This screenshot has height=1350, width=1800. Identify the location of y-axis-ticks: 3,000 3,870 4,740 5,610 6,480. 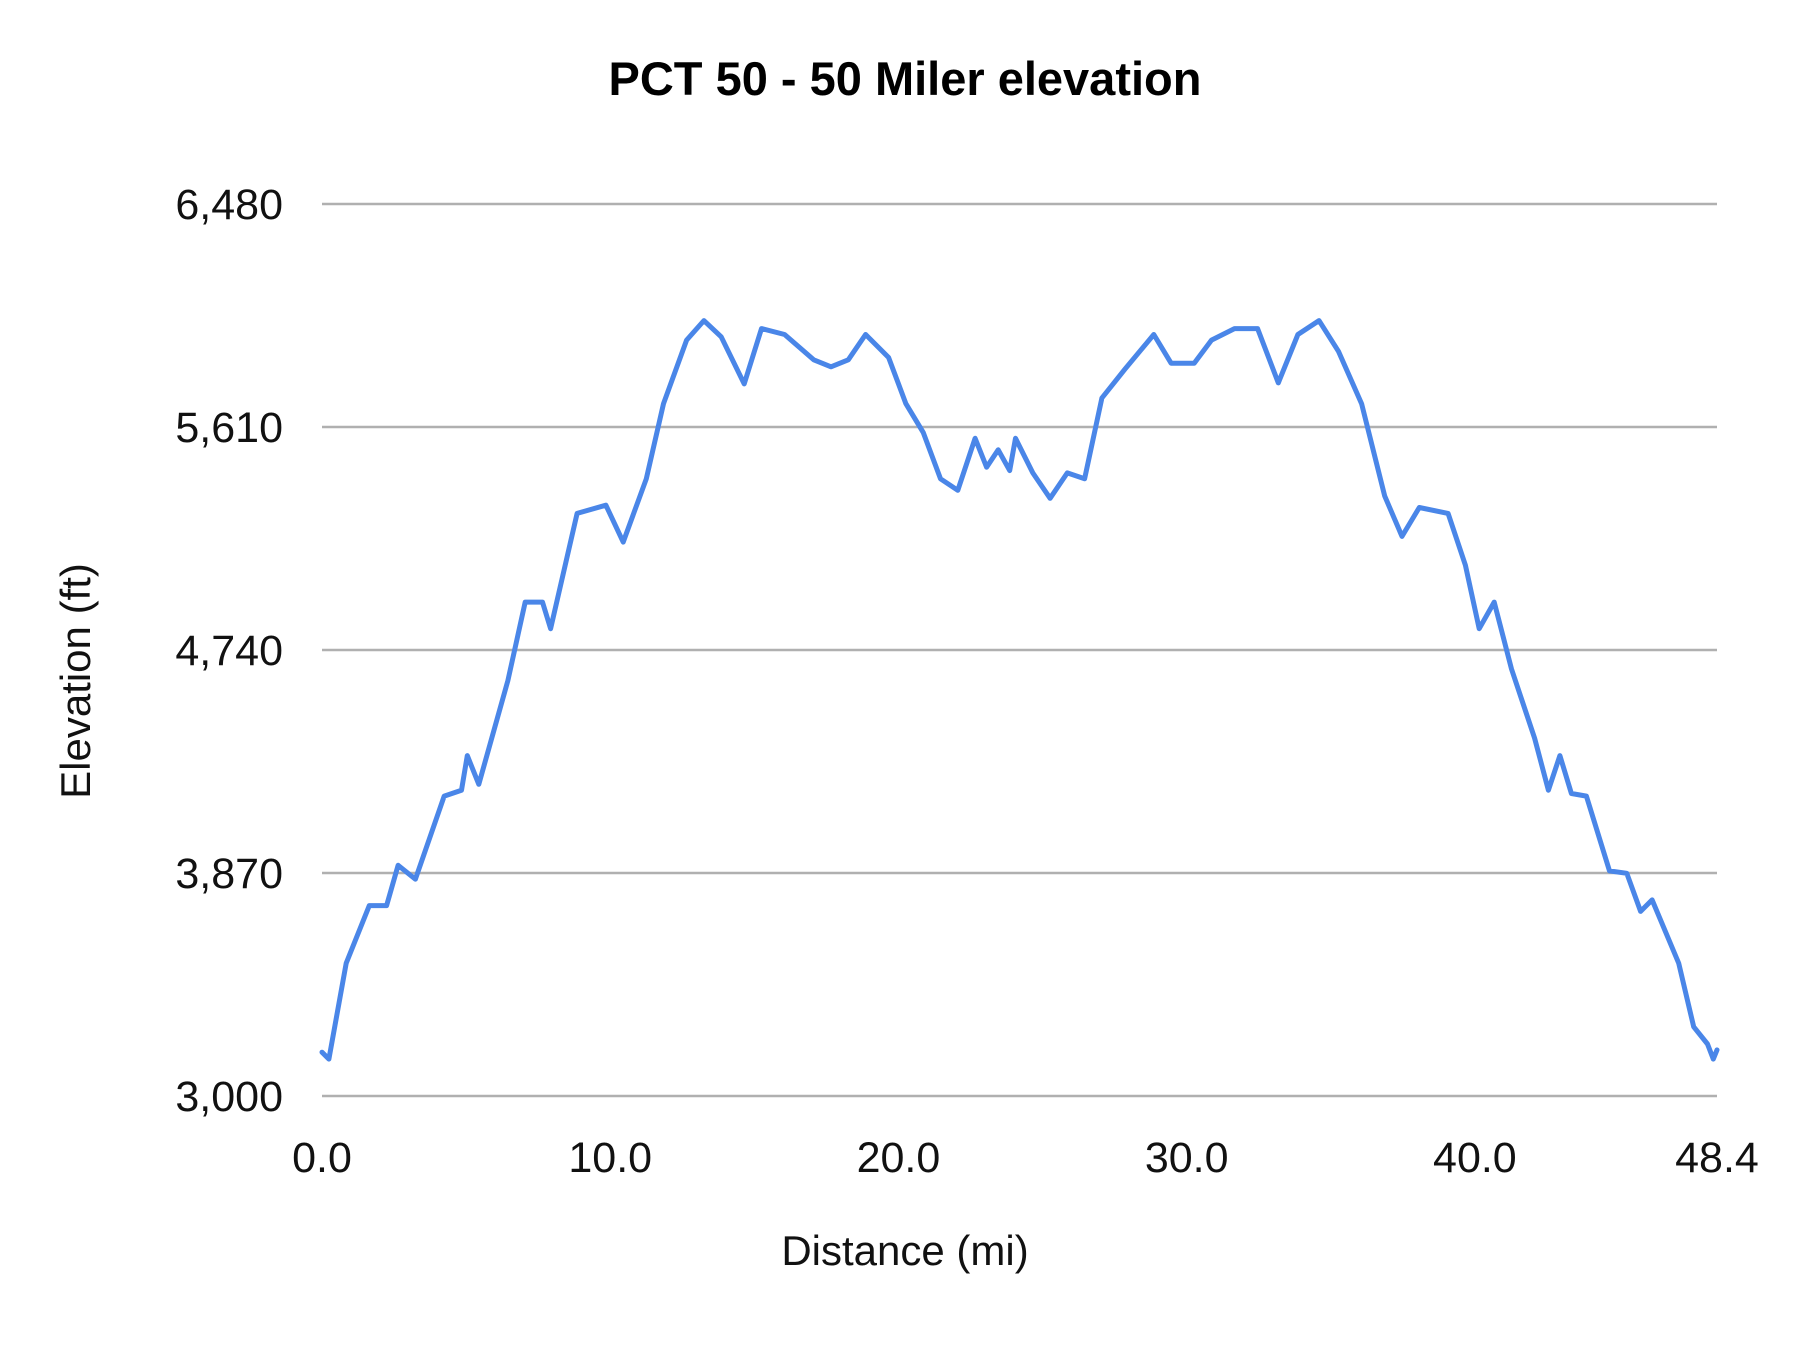
(229, 651).